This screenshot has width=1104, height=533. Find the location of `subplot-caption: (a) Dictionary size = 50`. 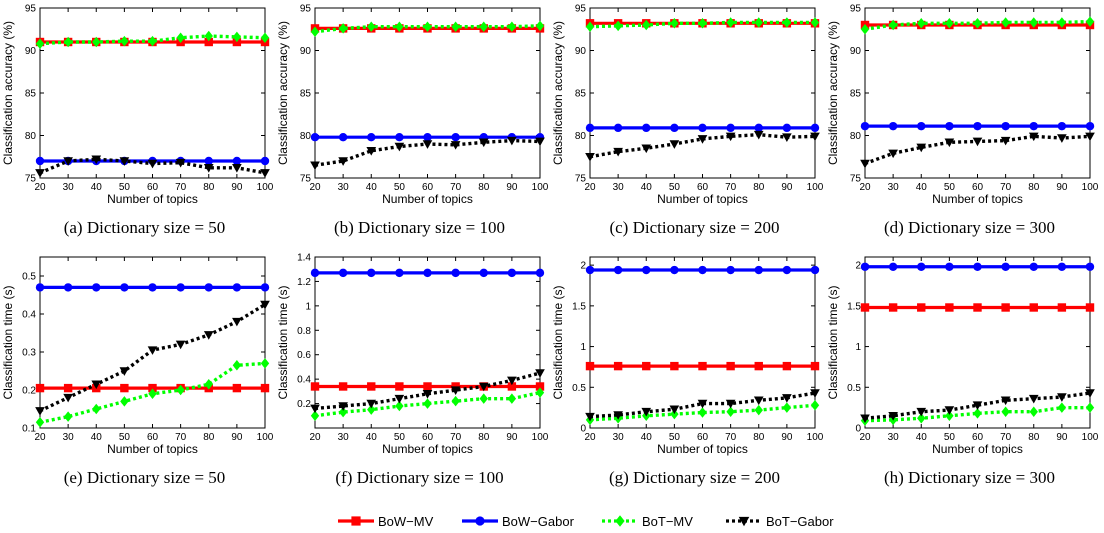

subplot-caption: (a) Dictionary size = 50 is located at coordinates (145, 227).